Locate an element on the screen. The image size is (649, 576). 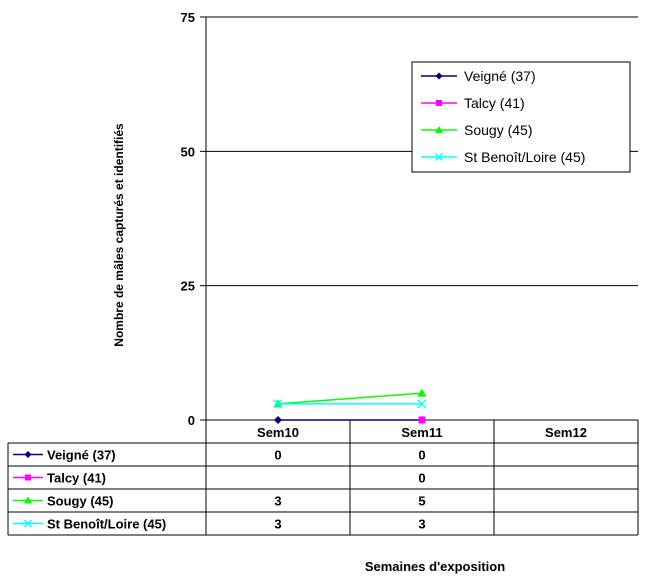
legend-item: Talcy (41) is located at coordinates (473, 103).